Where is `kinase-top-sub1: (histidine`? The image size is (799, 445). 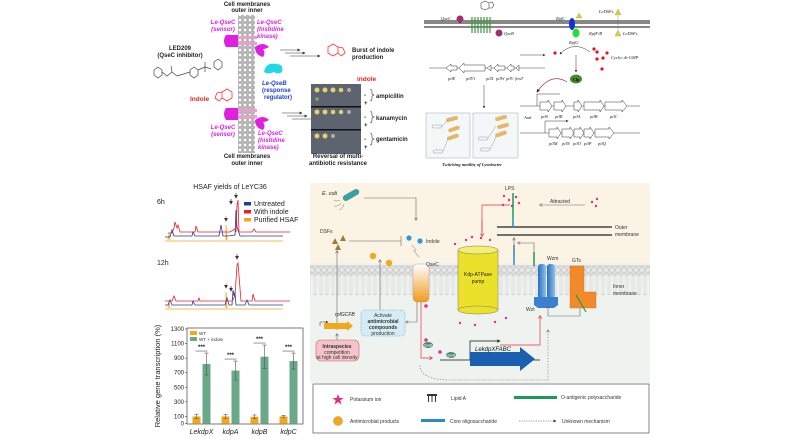 kinase-top-sub1: (histidine is located at coordinates (270, 30).